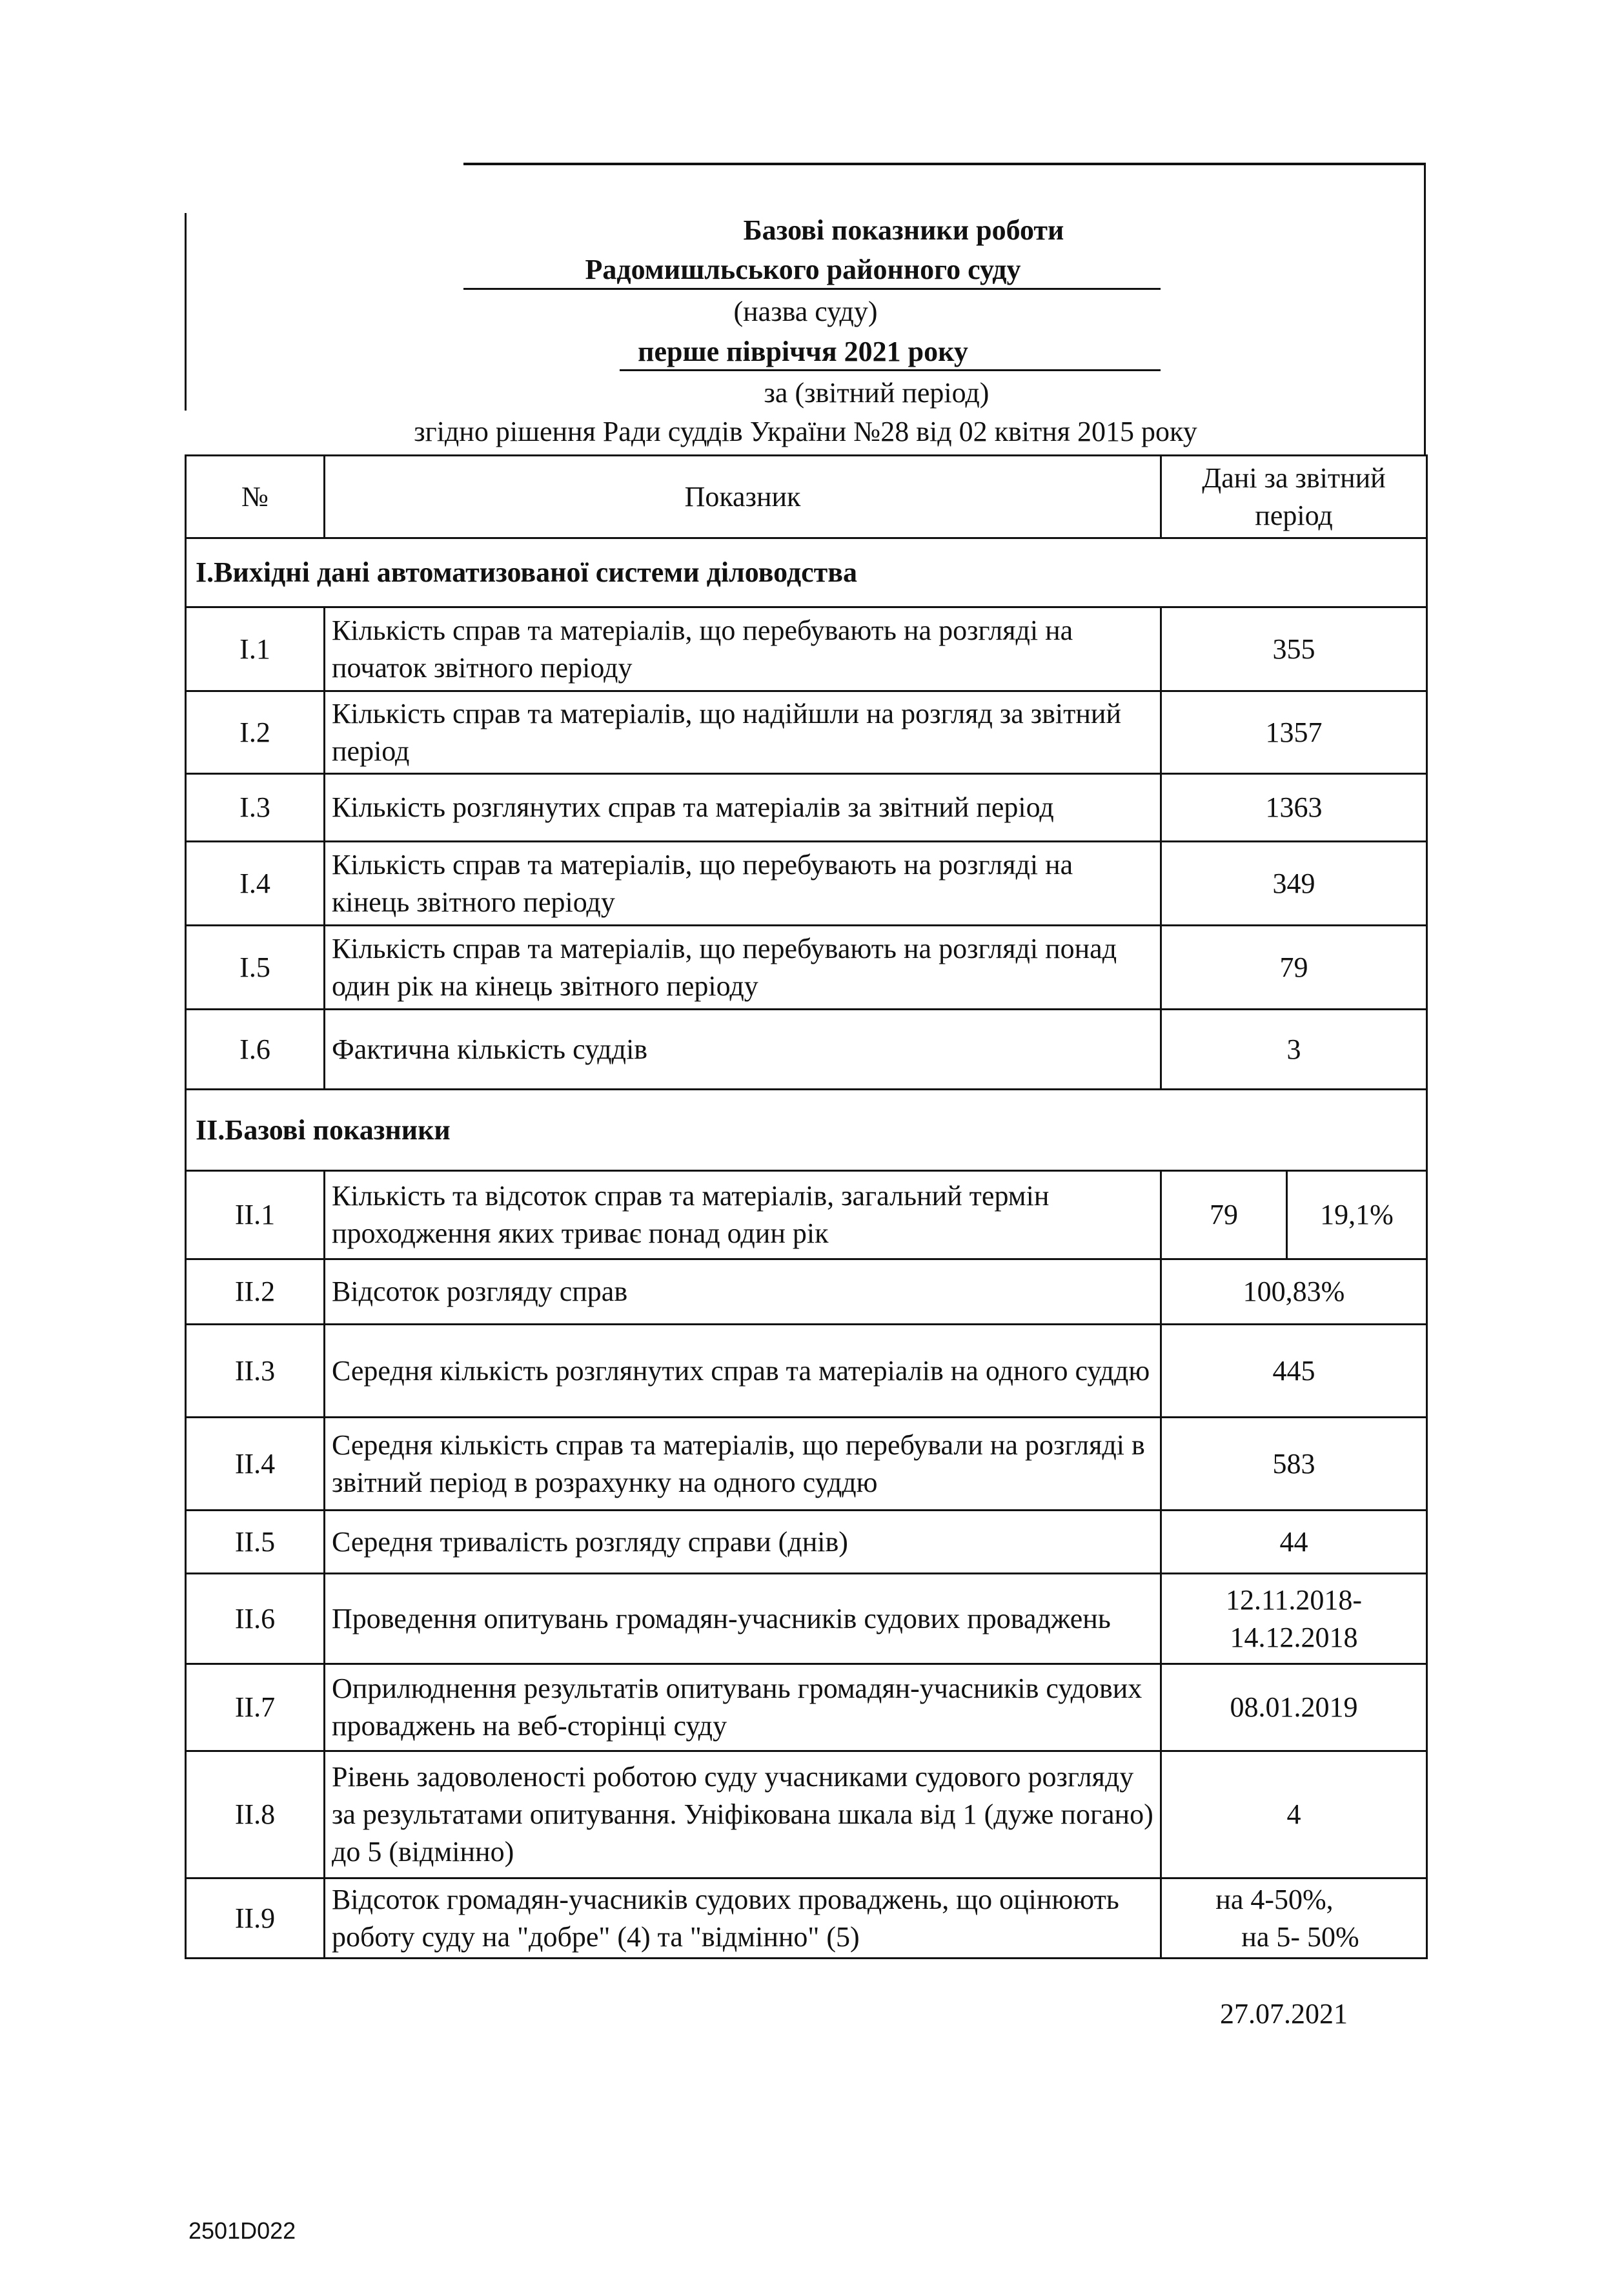 The width and height of the screenshot is (1624, 2280). I want to click on table-row: II.2 Відсоток розгляду справ 100,83%, so click(806, 1291).